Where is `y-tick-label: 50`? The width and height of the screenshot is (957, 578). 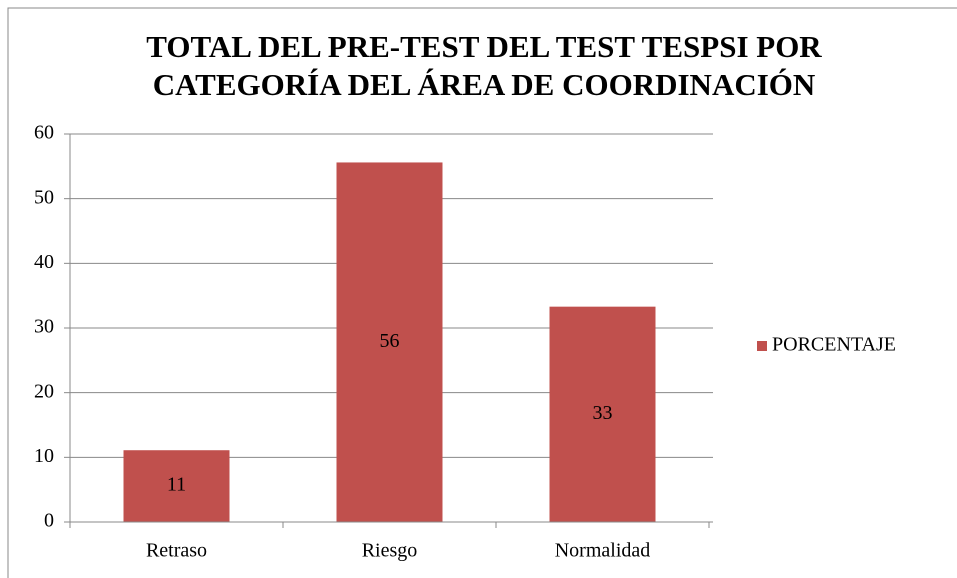 y-tick-label: 50 is located at coordinates (44, 197).